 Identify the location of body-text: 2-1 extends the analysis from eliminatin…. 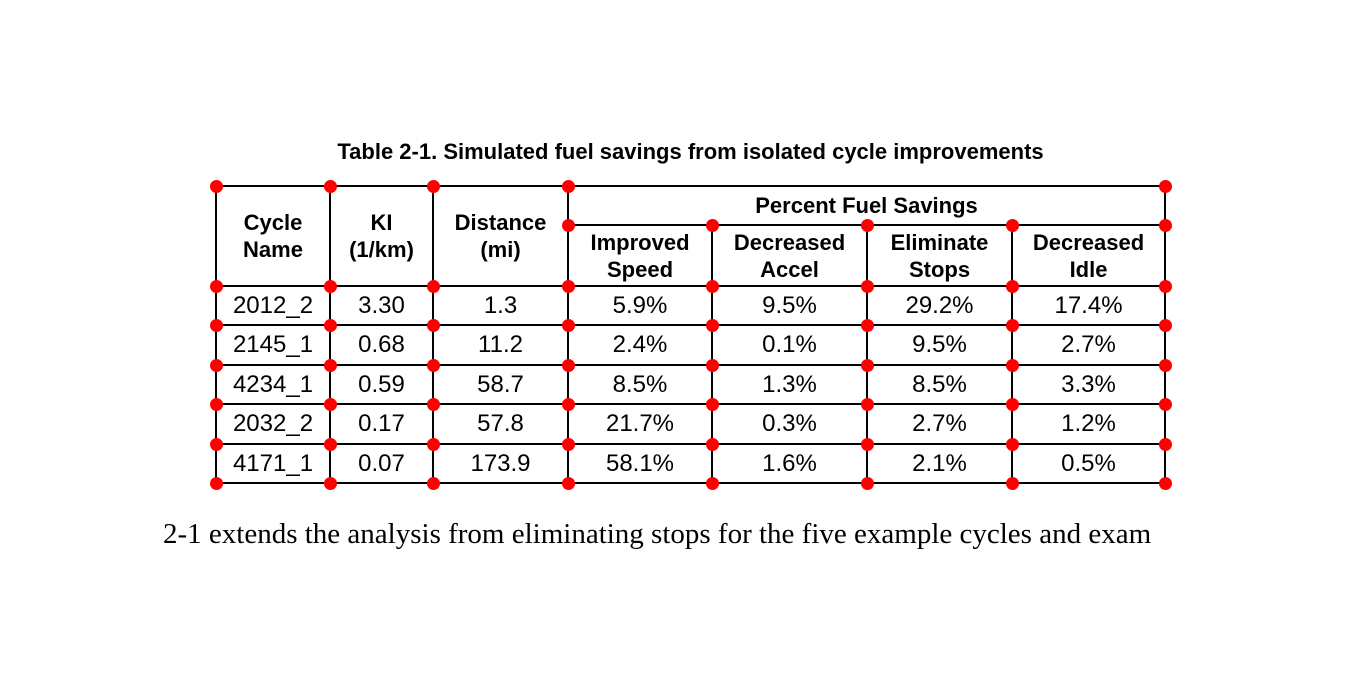
(657, 534).